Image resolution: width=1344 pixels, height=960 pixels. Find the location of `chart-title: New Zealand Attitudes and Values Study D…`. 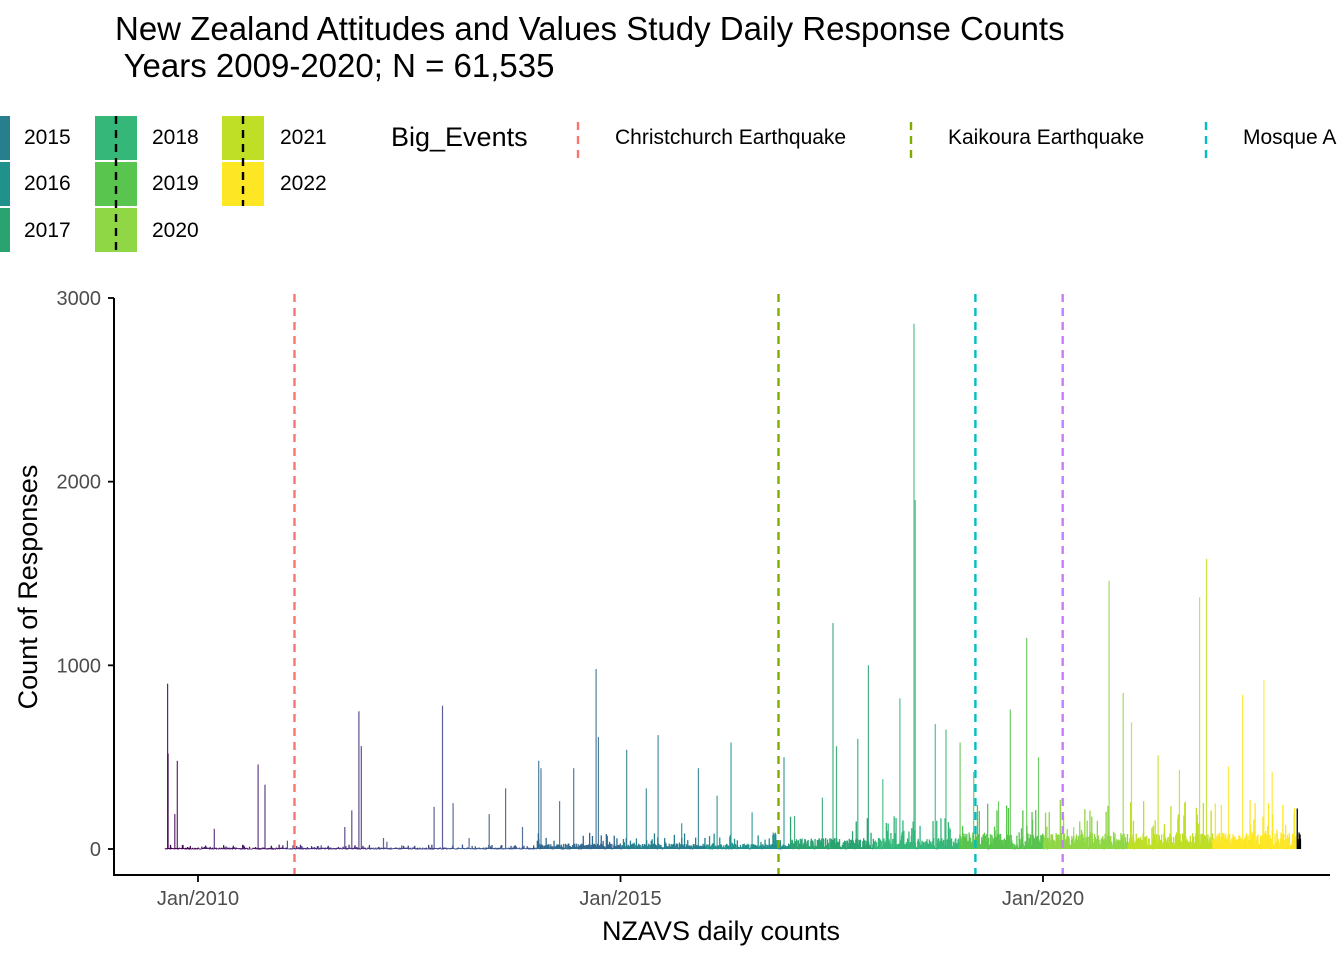

chart-title: New Zealand Attitudes and Values Study D… is located at coordinates (590, 47).